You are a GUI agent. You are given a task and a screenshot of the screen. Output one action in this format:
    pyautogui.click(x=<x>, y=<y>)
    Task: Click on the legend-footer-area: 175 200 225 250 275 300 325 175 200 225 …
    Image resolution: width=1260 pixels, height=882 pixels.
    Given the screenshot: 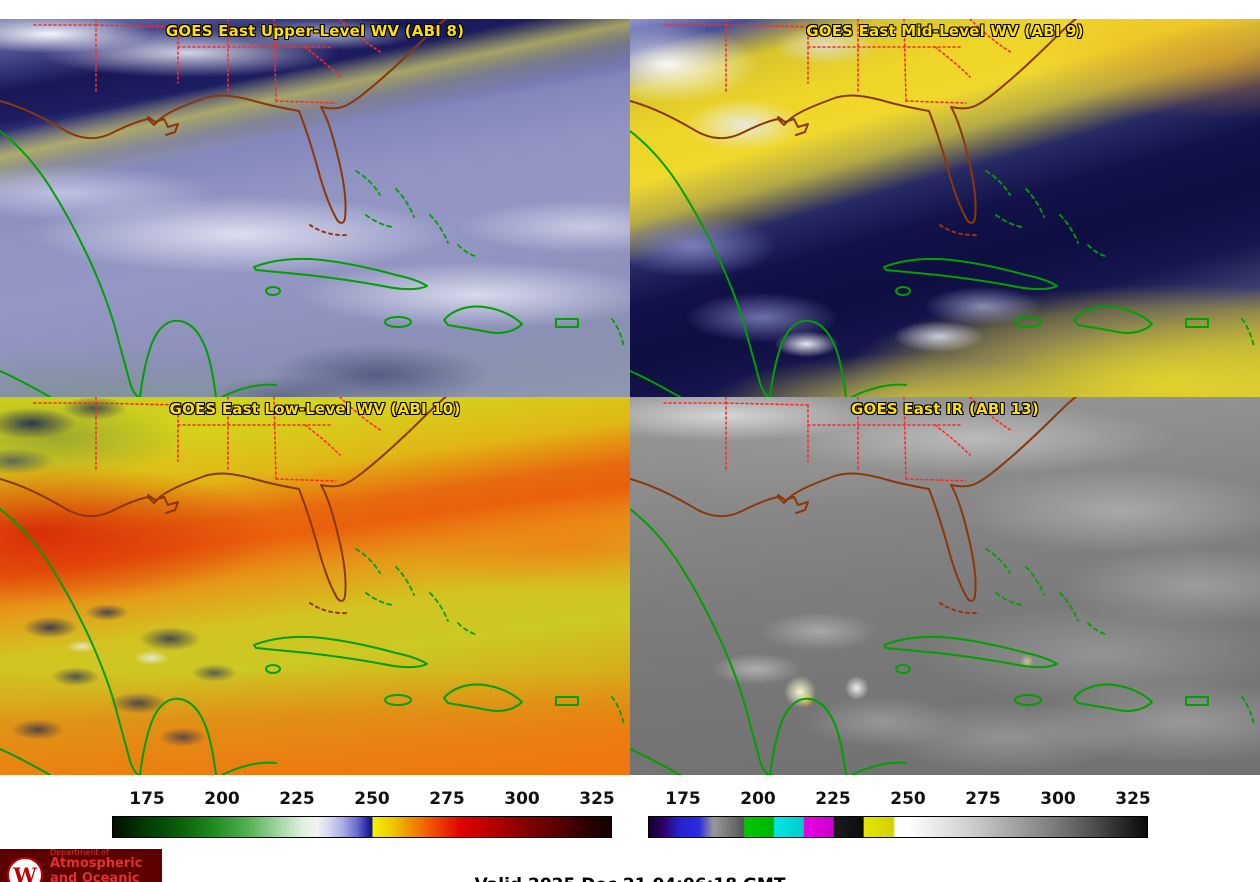 What is the action you would take?
    pyautogui.click(x=630, y=828)
    